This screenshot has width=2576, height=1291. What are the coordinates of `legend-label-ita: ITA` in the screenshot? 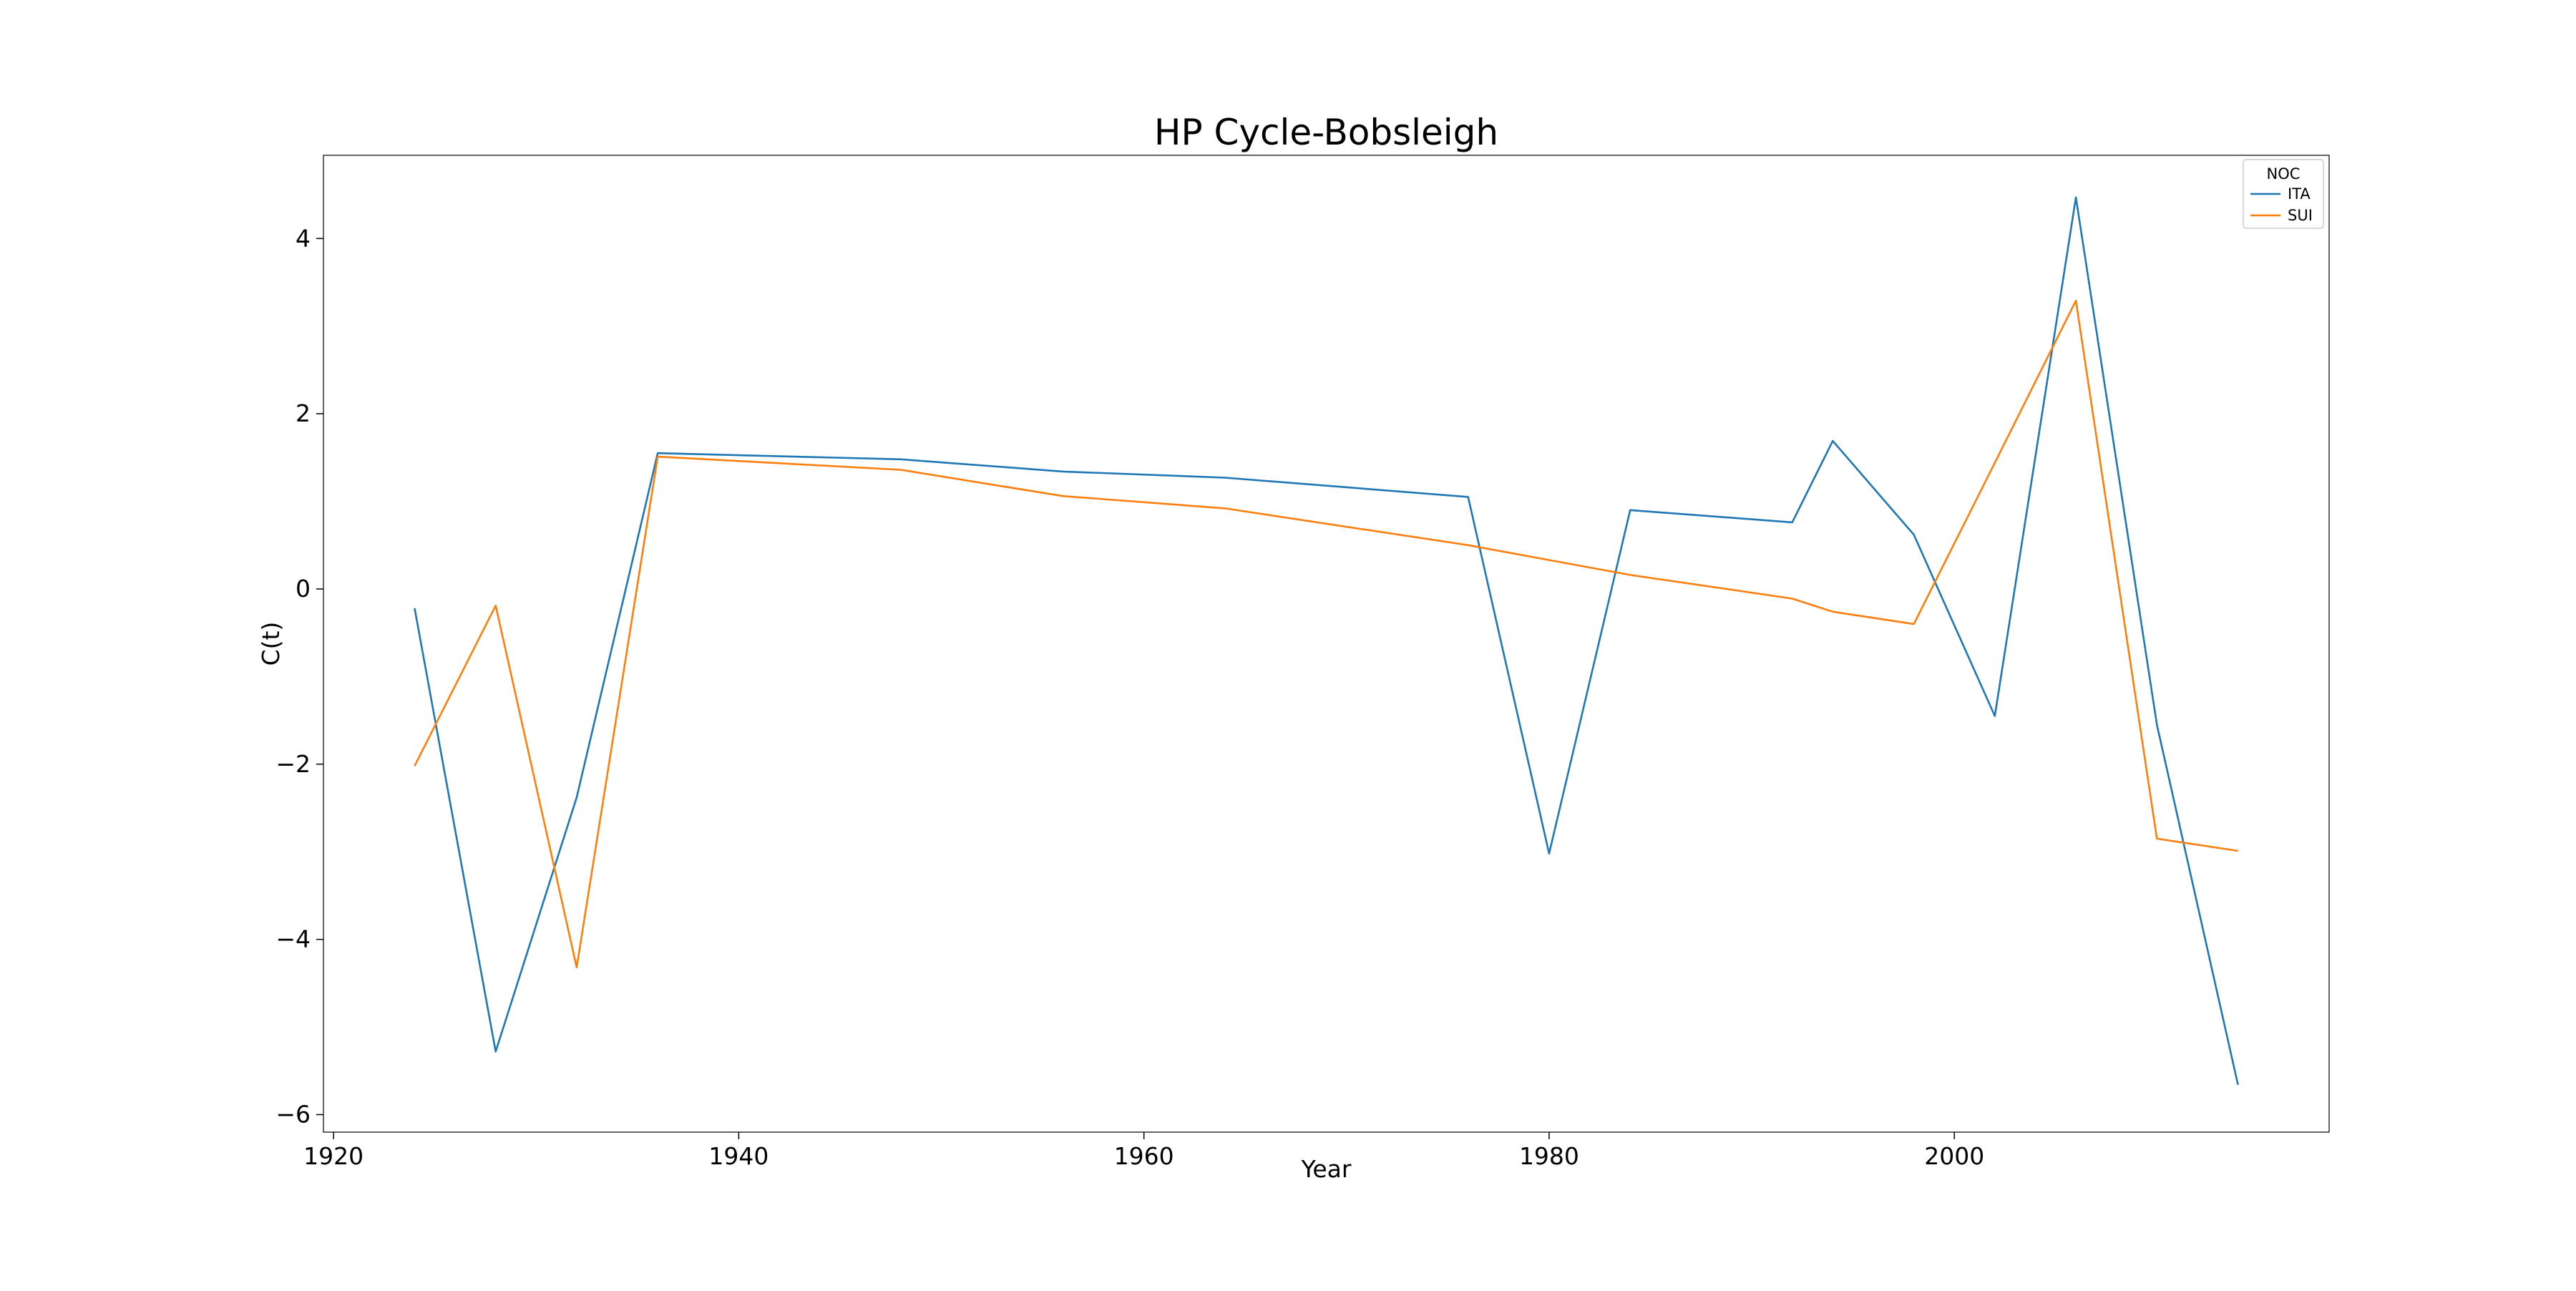 It's located at (2299, 194).